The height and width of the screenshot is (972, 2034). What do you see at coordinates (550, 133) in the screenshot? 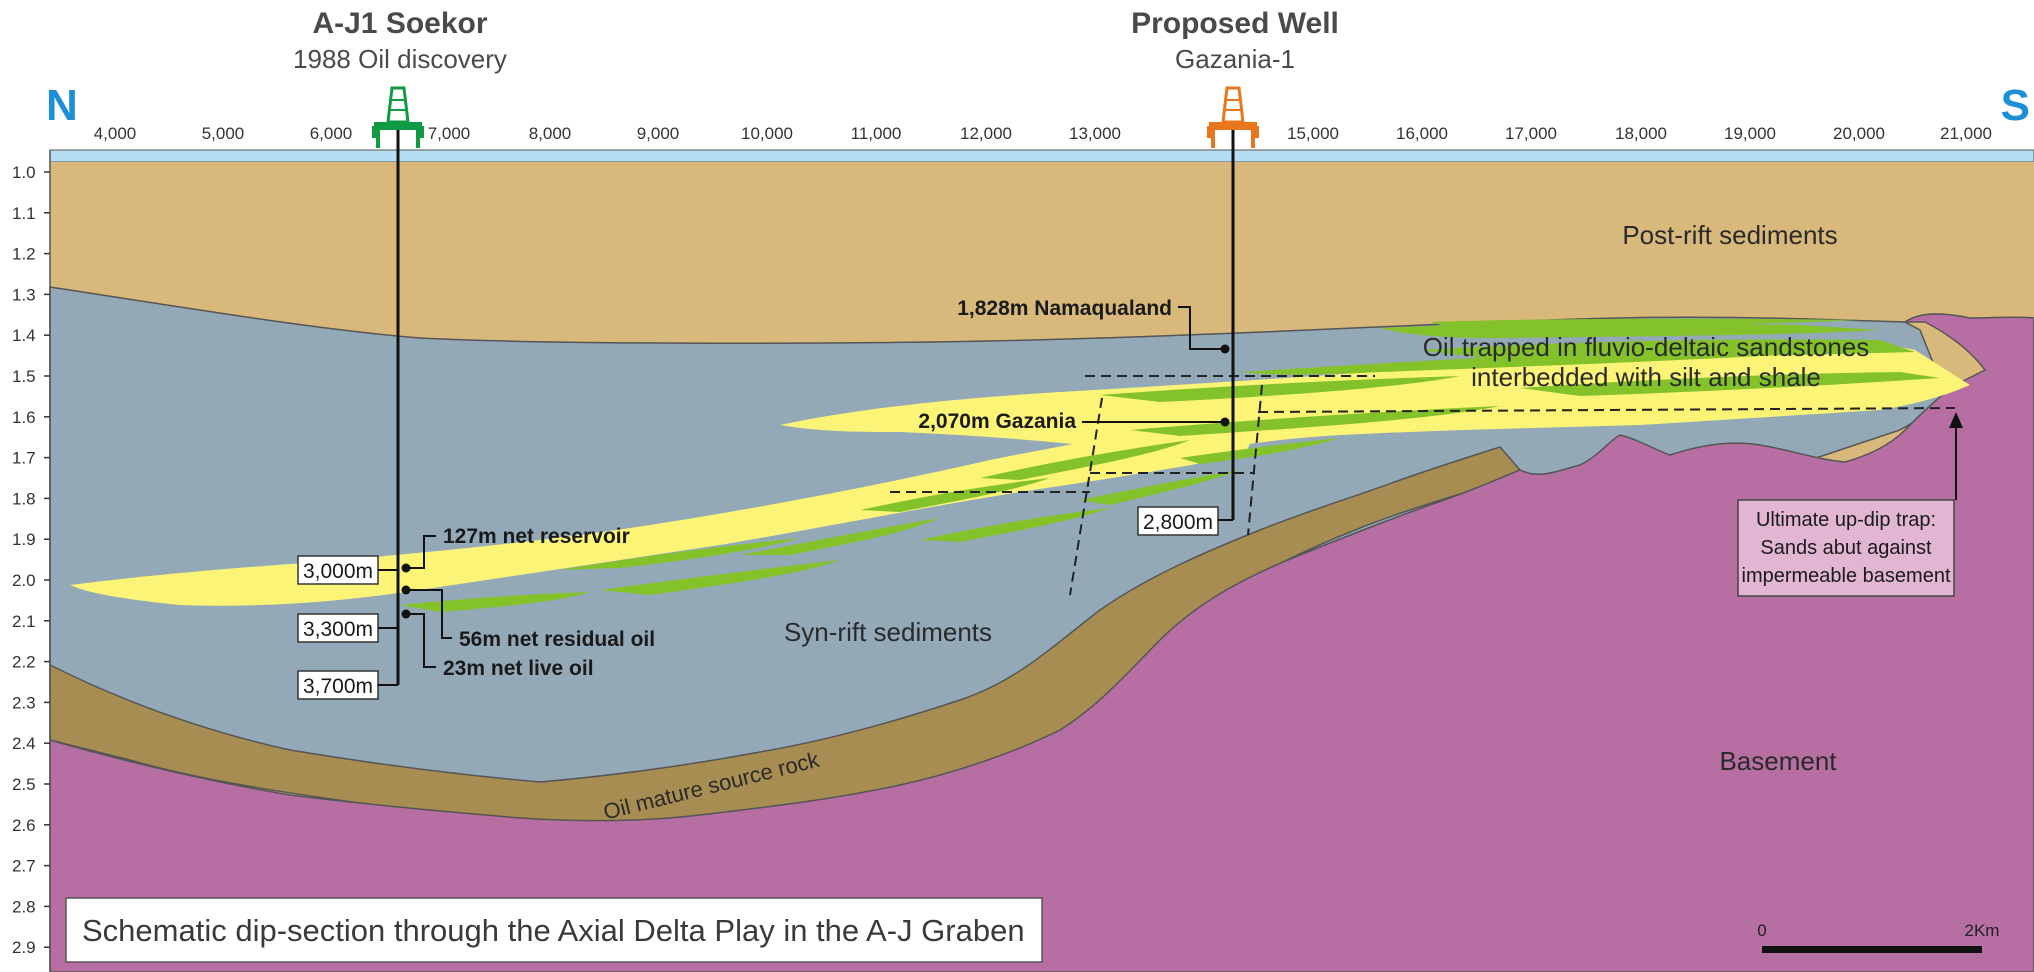
I see `x-tick-label: 8,000` at bounding box center [550, 133].